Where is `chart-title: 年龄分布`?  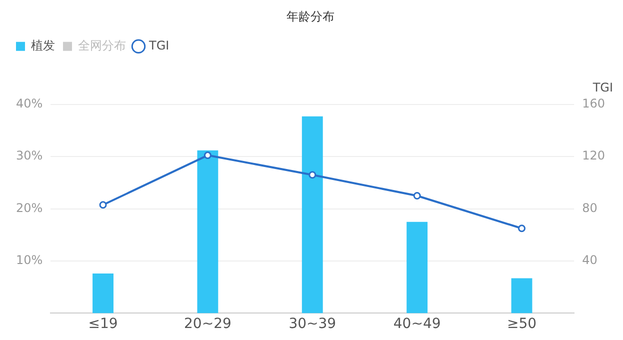
chart-title: 年龄分布 is located at coordinates (310, 16).